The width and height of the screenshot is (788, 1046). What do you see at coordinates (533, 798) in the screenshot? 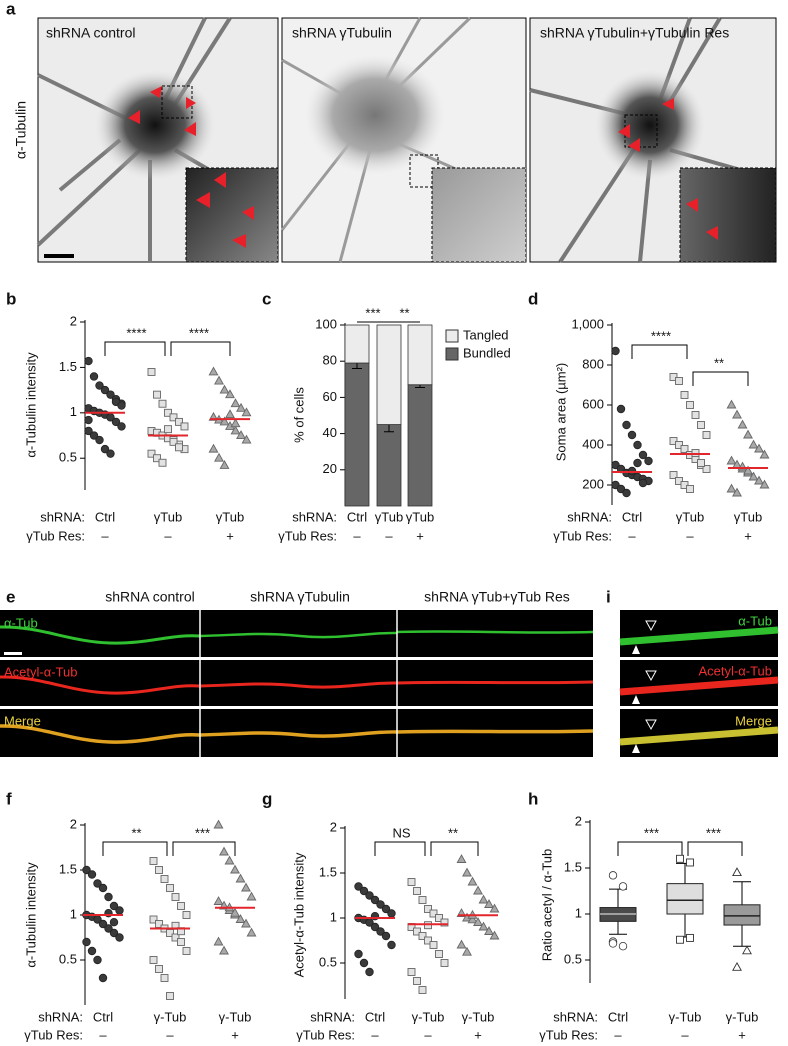
I see `panel-label: h` at bounding box center [533, 798].